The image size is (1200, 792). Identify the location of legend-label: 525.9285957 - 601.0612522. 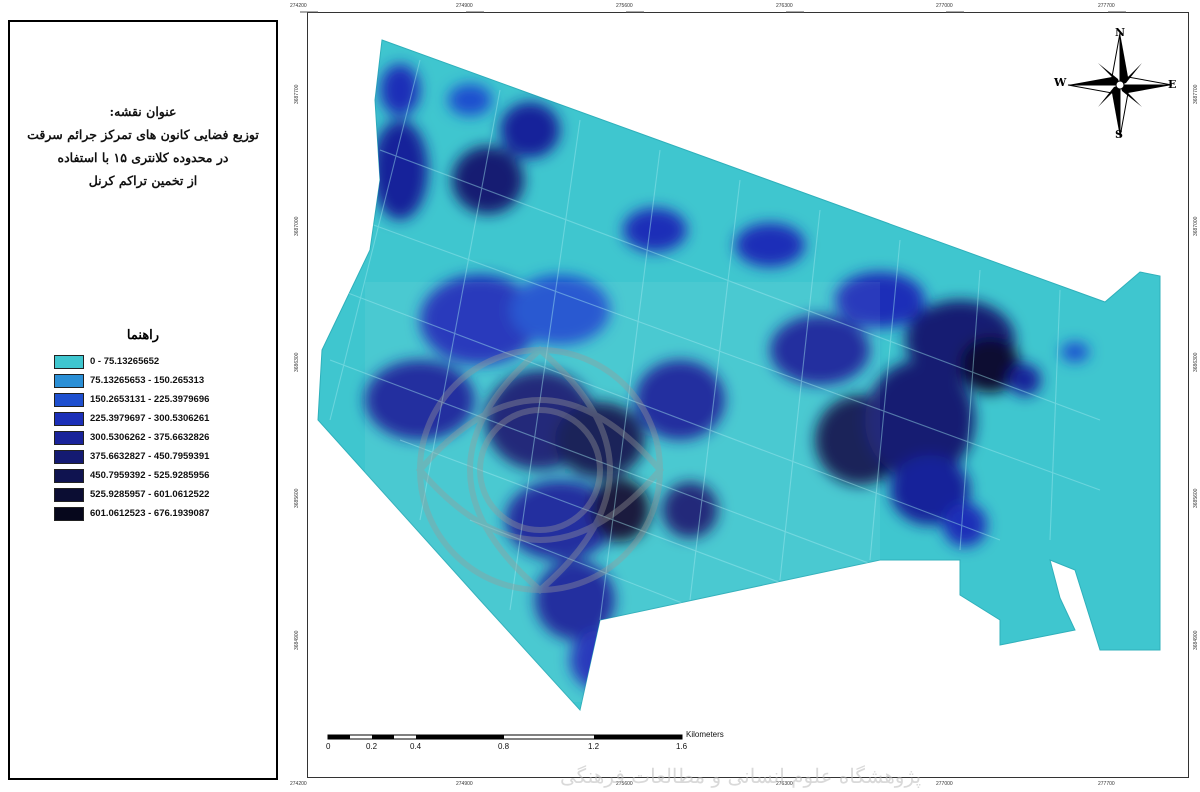
(150, 494).